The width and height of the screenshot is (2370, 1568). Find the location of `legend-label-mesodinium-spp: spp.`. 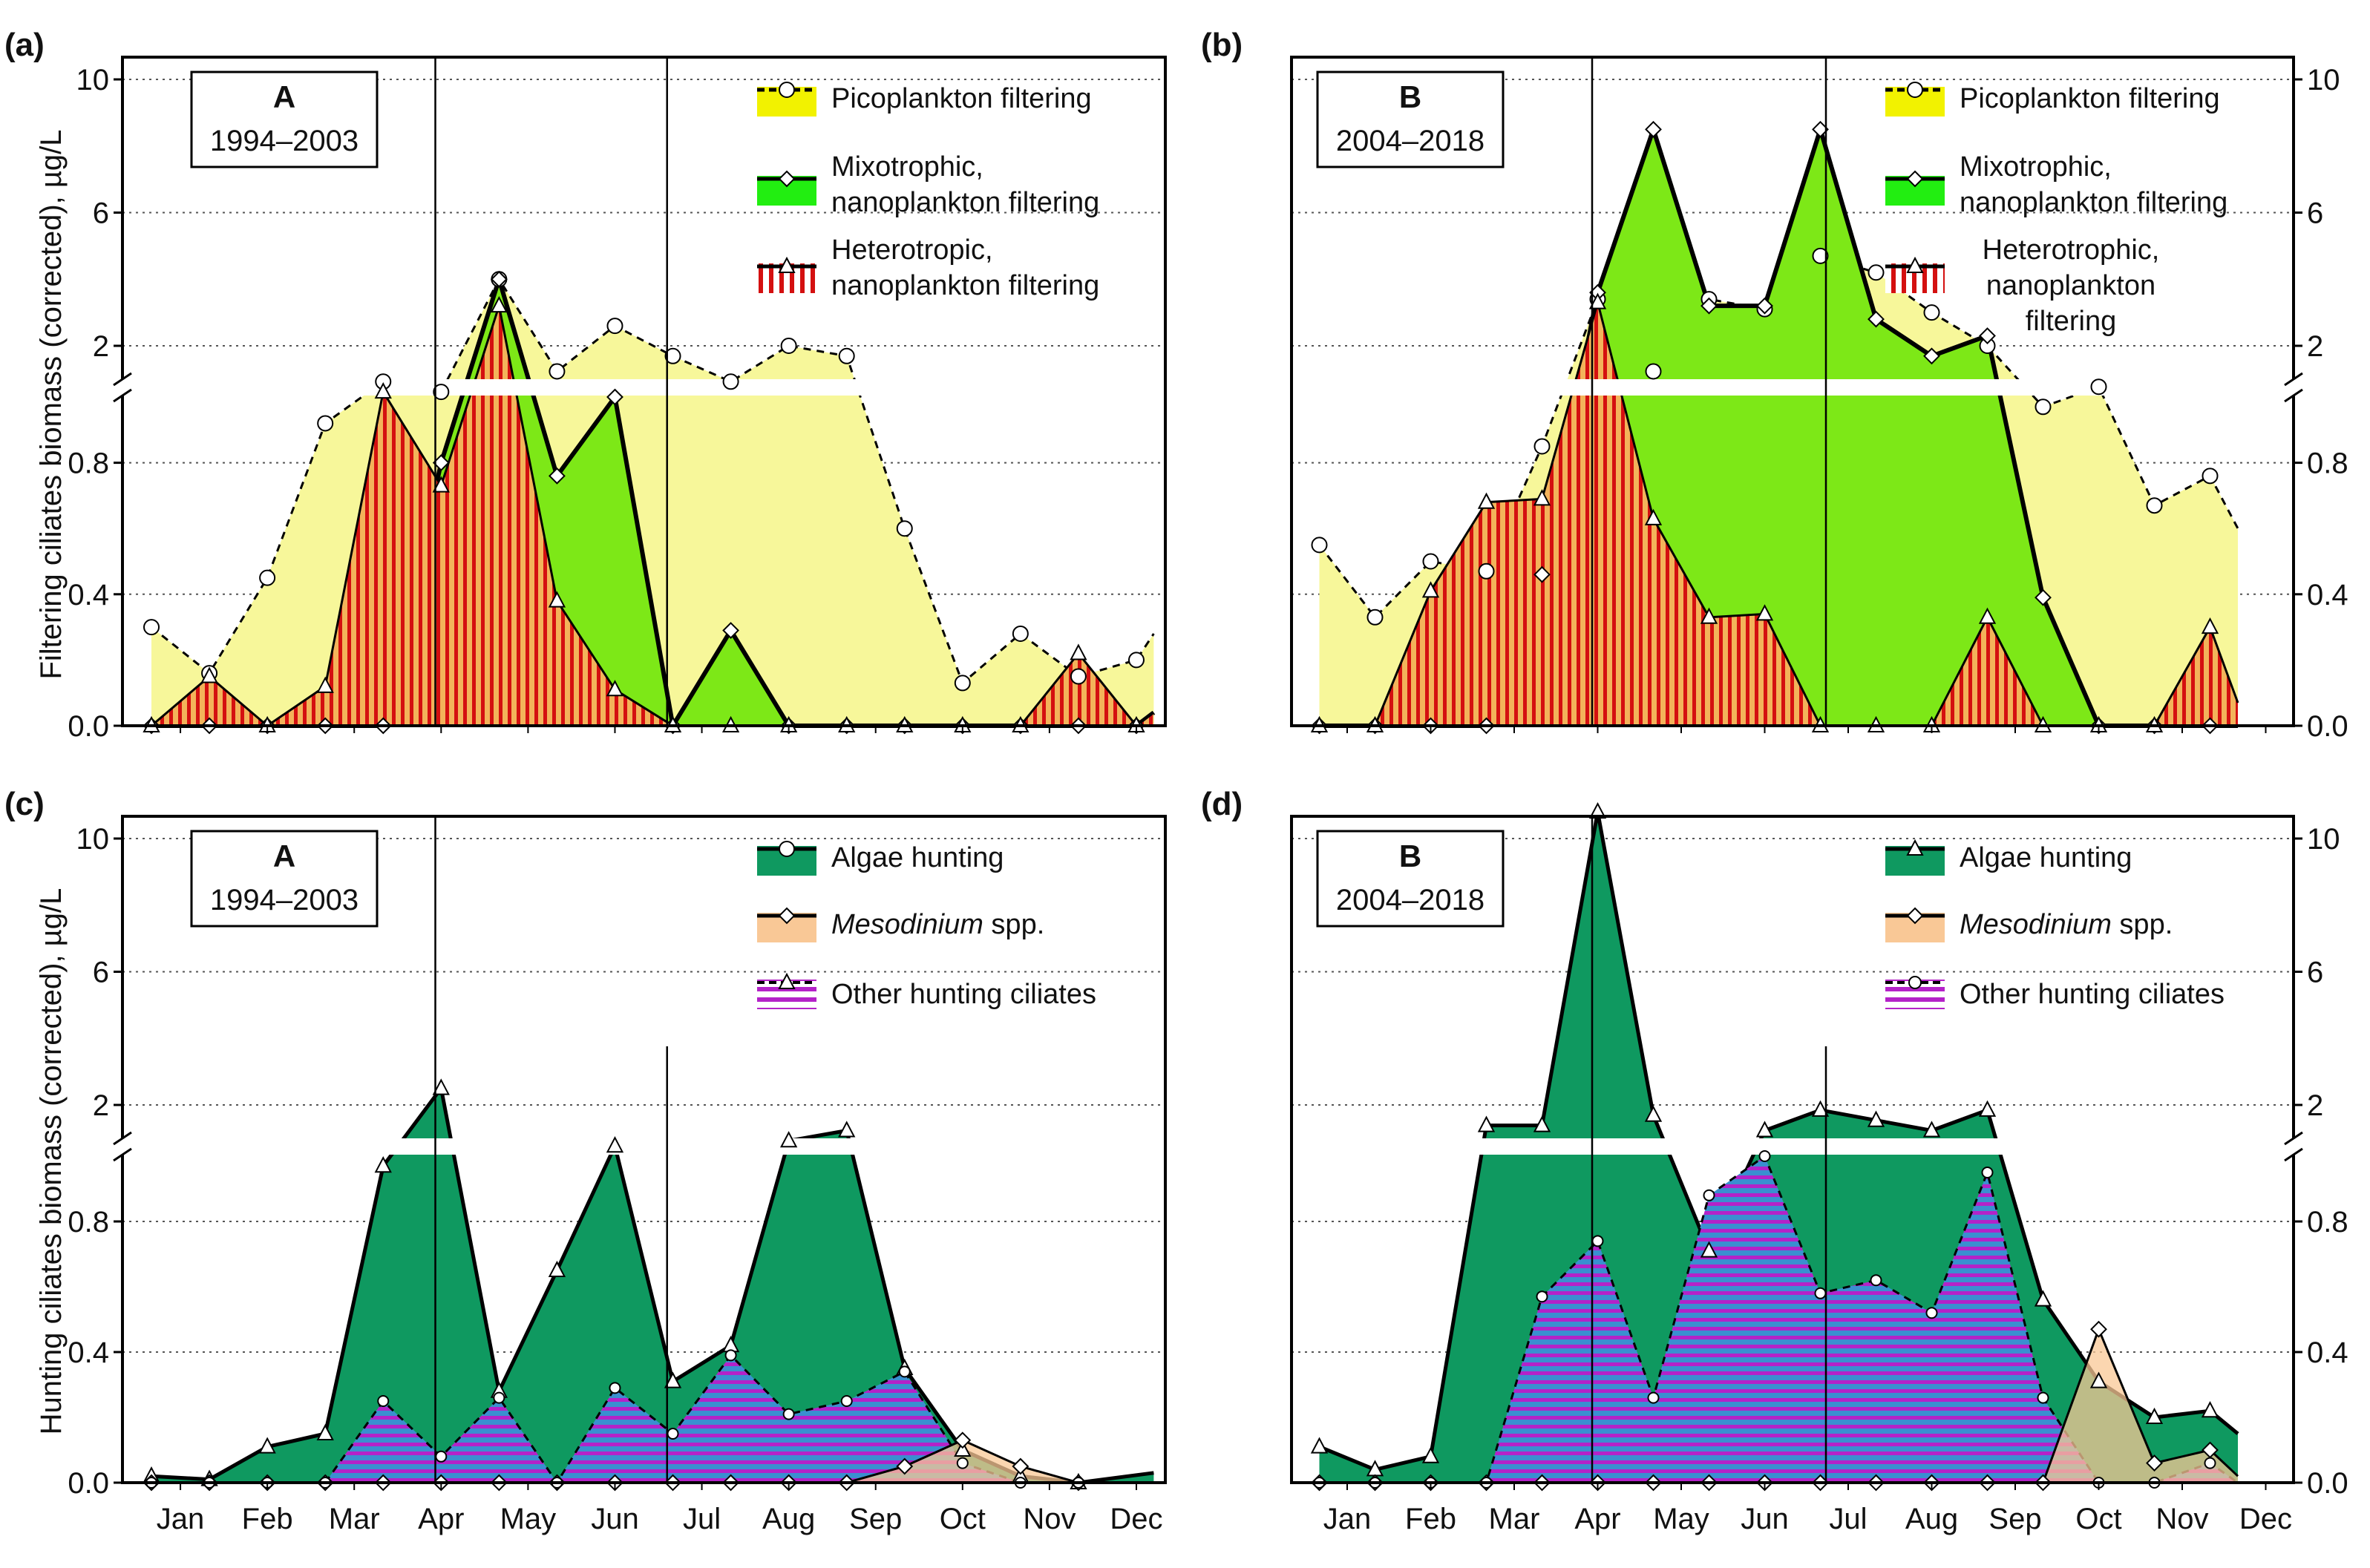

legend-label-mesodinium-spp: spp. is located at coordinates (1014, 925).